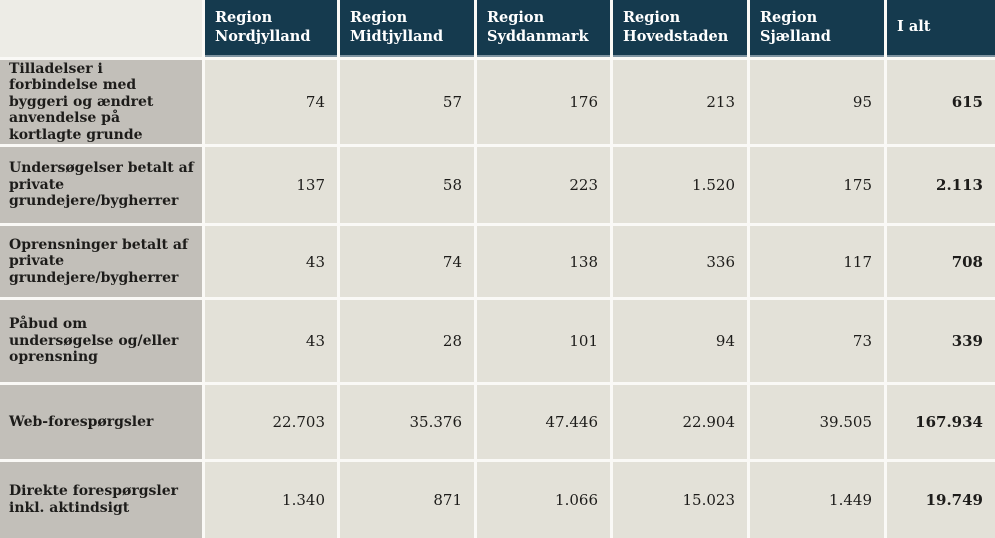  What do you see at coordinates (271, 422) in the screenshot?
I see `table-cell: 22.703` at bounding box center [271, 422].